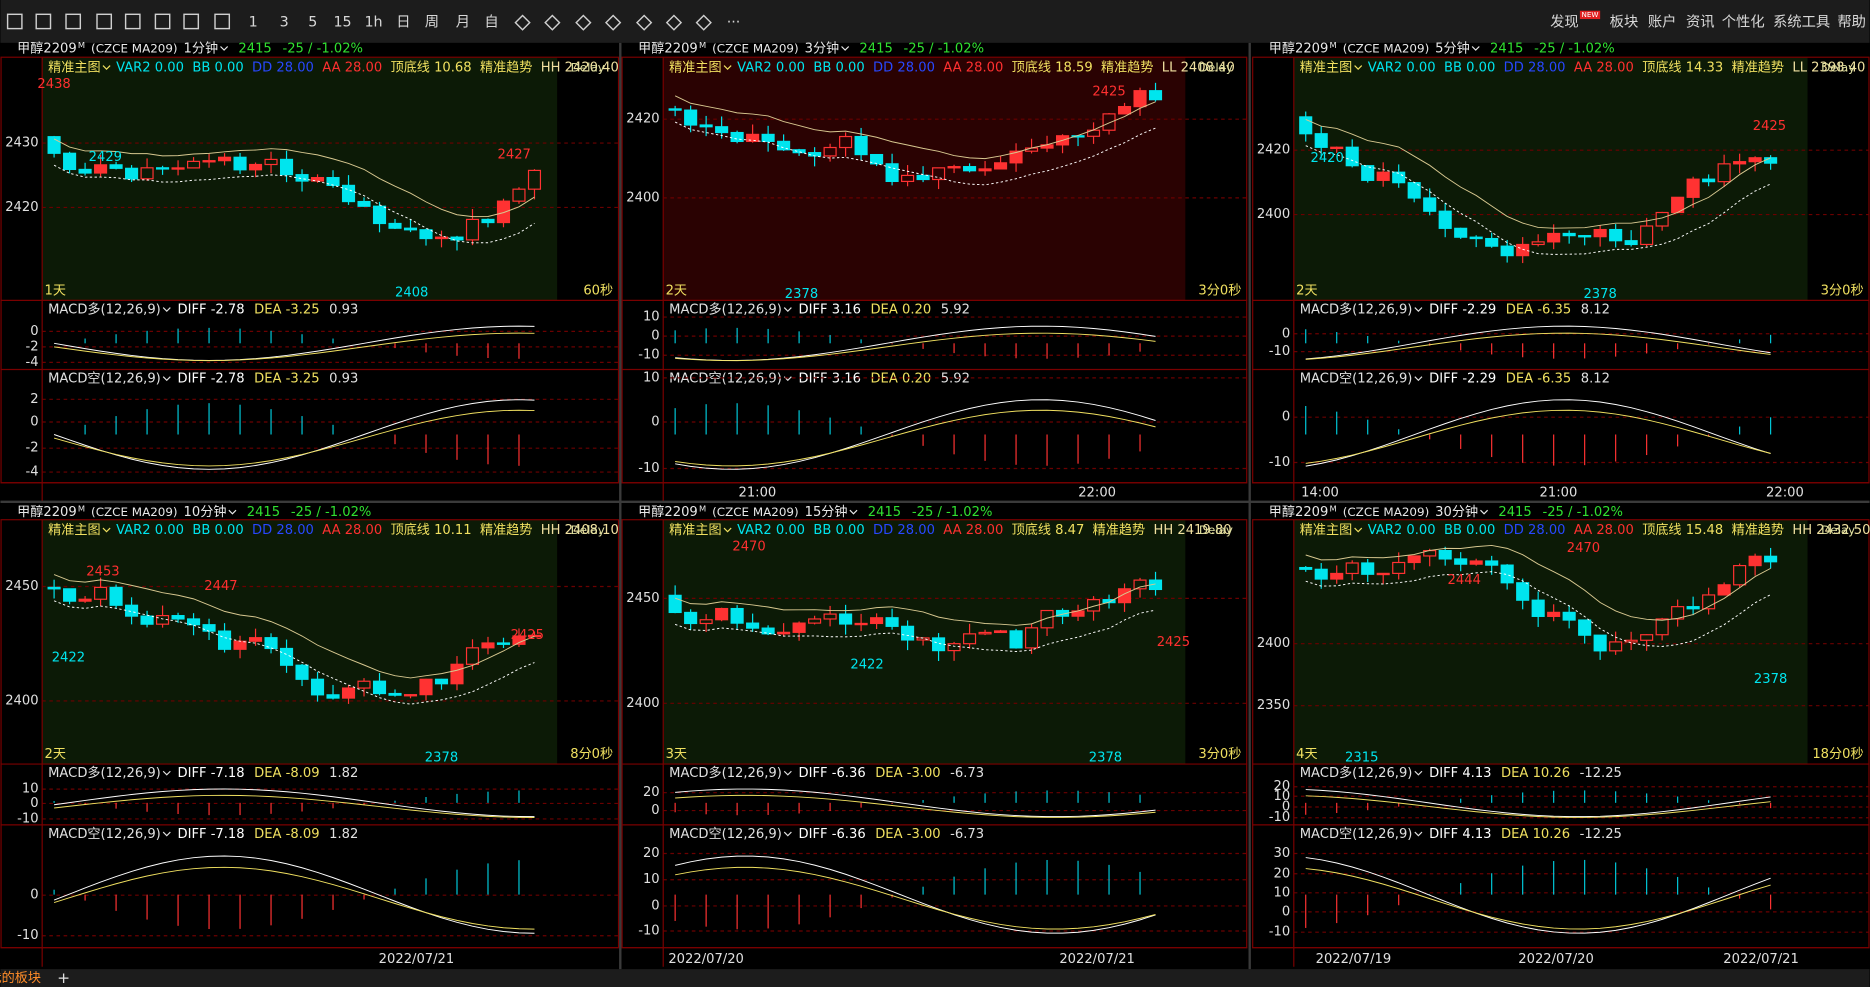 The width and height of the screenshot is (1870, 987). I want to click on header-period: 3分钟, so click(822, 47).